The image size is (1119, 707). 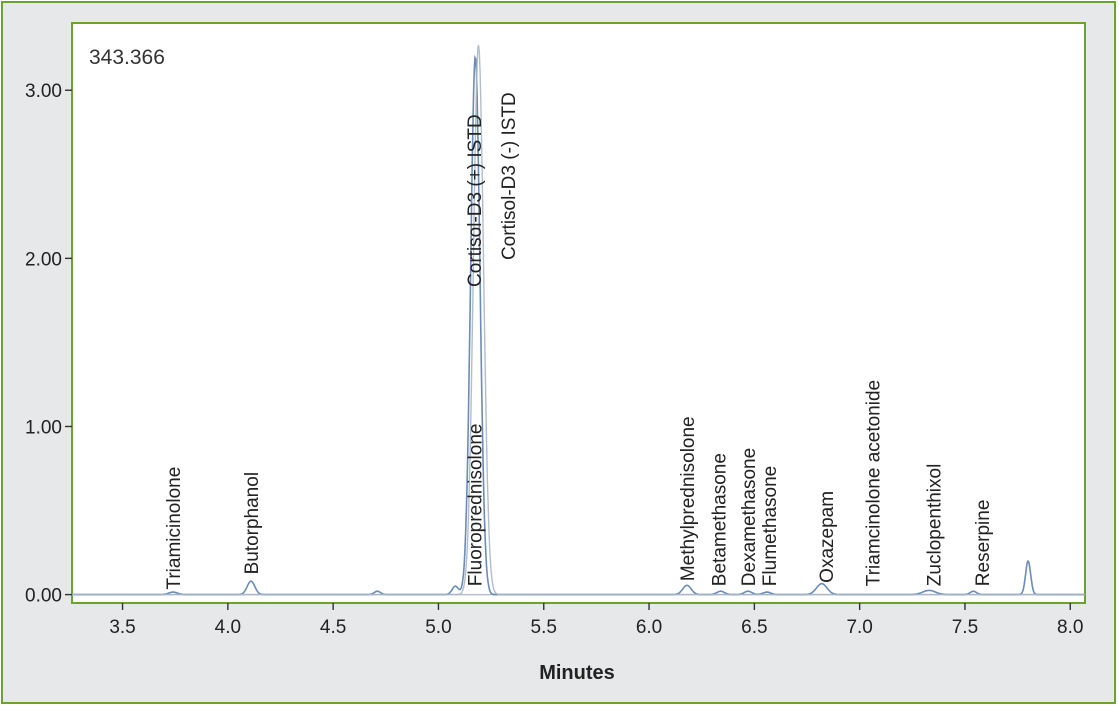 I want to click on corner-label: 343.366, so click(x=127, y=57).